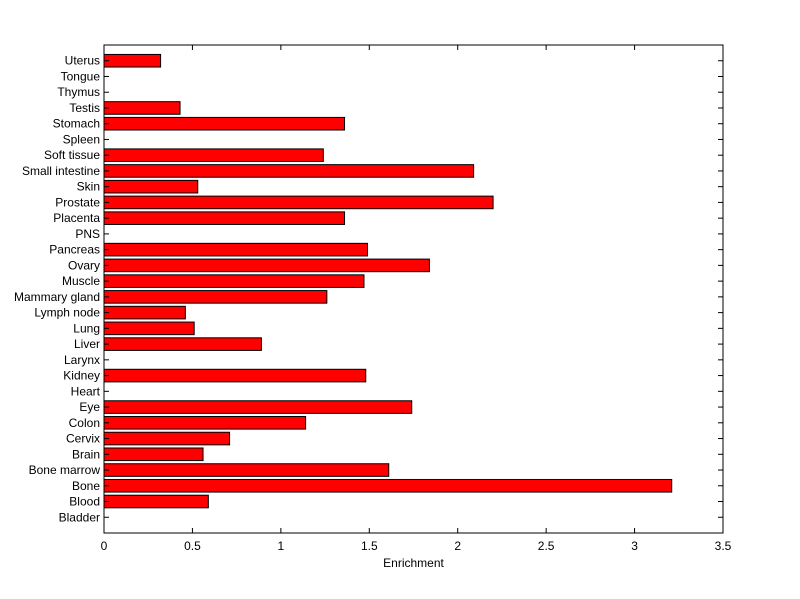  What do you see at coordinates (132, 60) in the screenshot?
I see `bar-uterus` at bounding box center [132, 60].